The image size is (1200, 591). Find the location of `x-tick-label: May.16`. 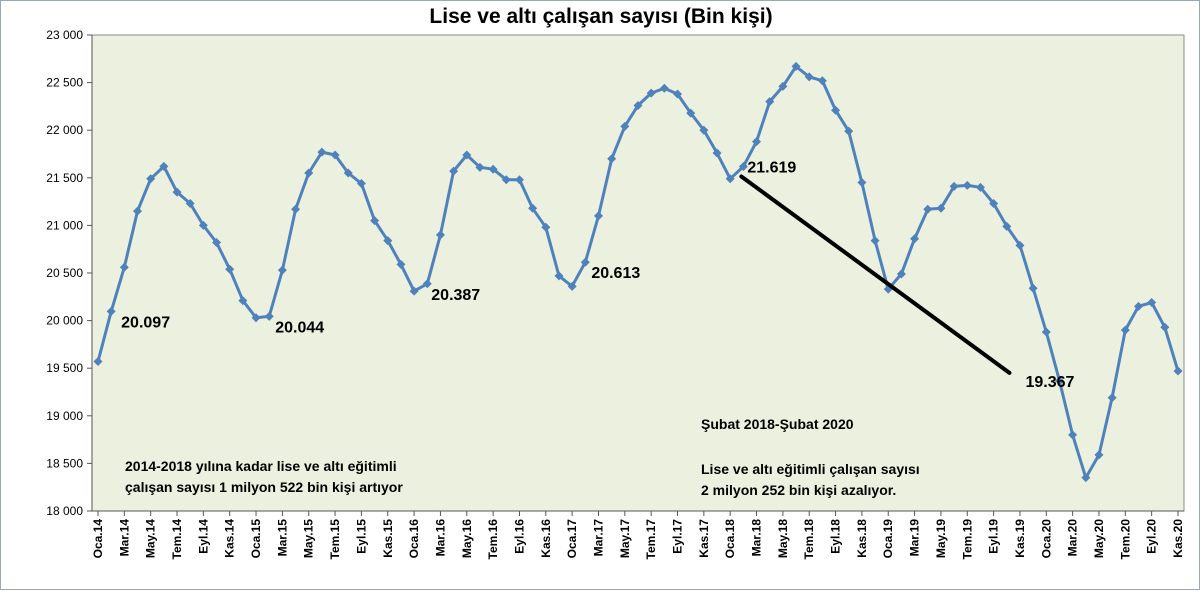

x-tick-label: May.16 is located at coordinates (467, 538).